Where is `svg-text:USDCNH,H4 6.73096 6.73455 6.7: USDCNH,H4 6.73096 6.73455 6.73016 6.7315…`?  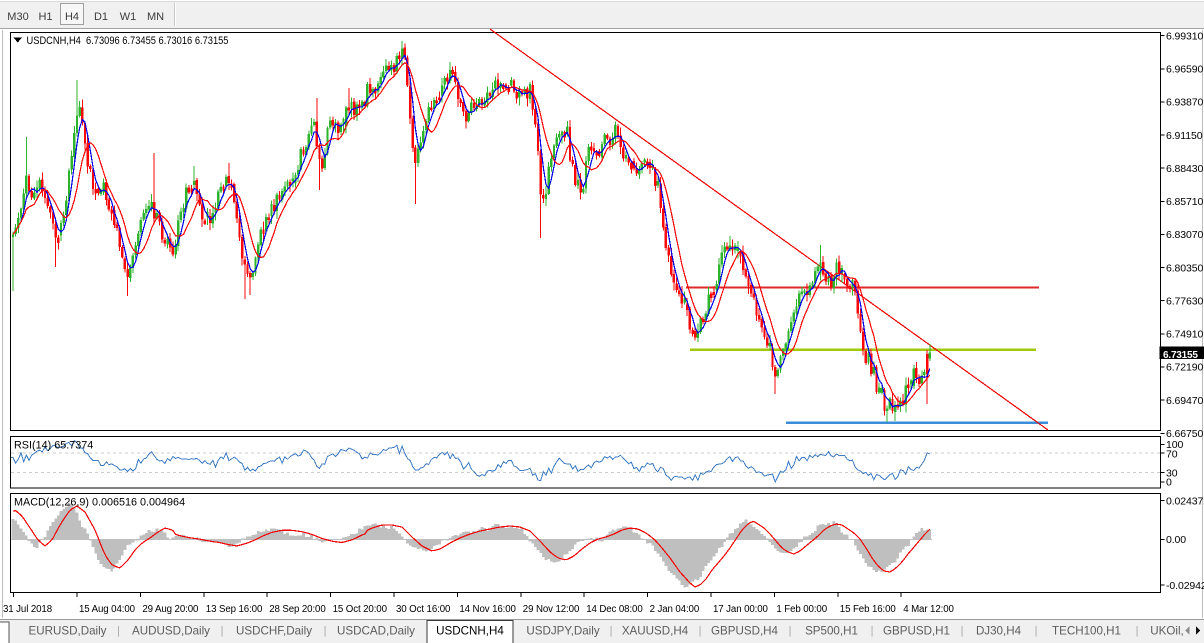 svg-text:USDCNH,H4 6.73096 6.73455 6.7: USDCNH,H4 6.73096 6.73455 6.73016 6.7315… is located at coordinates (128, 41).